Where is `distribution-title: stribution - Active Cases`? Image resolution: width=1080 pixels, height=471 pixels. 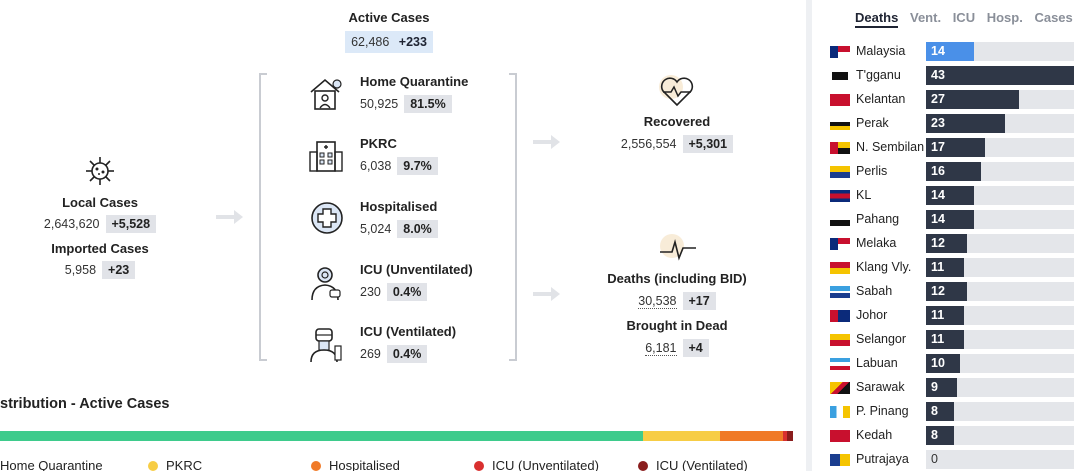 distribution-title: stribution - Active Cases is located at coordinates (85, 404).